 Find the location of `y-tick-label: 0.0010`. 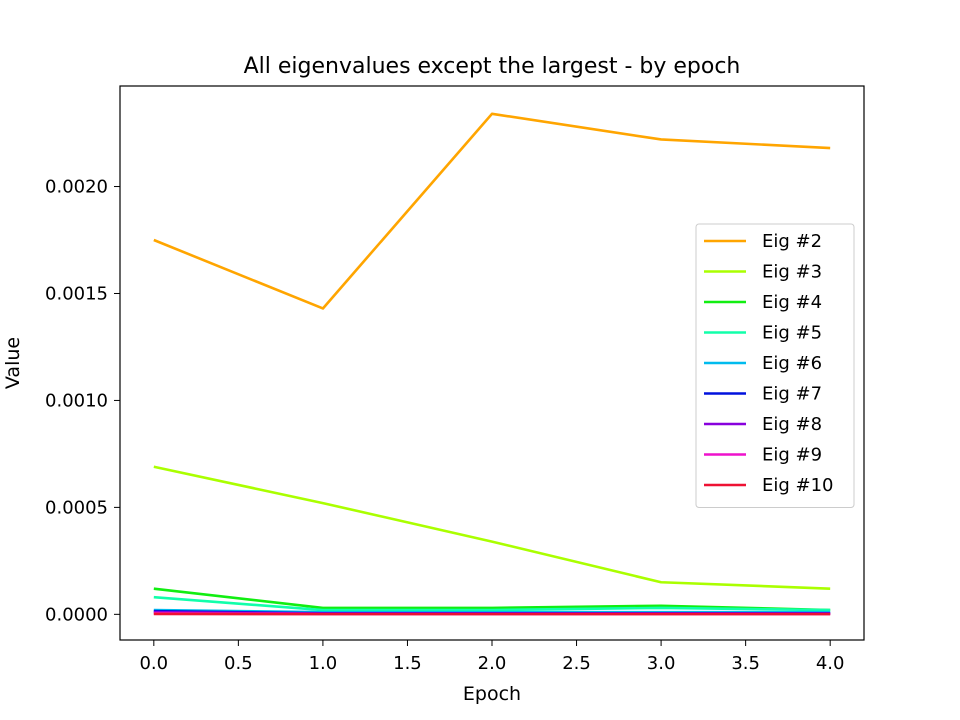

y-tick-label: 0.0010 is located at coordinates (76, 400).